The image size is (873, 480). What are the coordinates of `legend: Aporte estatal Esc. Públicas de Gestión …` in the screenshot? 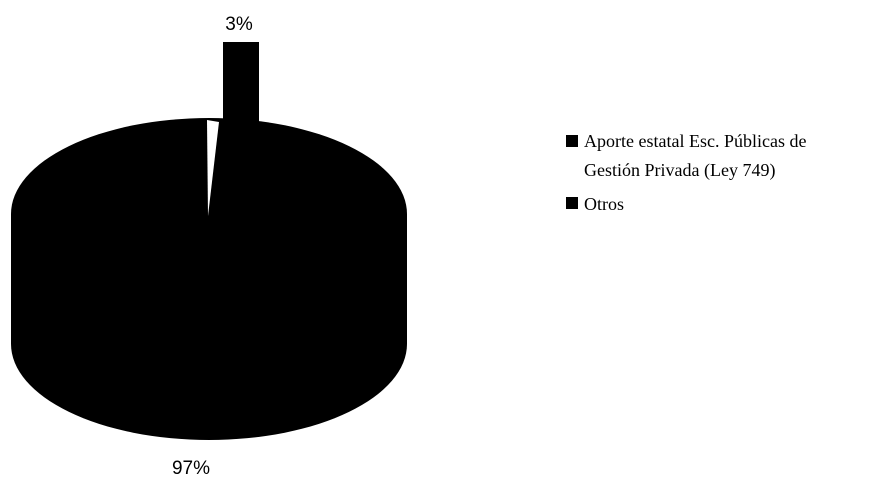 It's located at (686, 172).